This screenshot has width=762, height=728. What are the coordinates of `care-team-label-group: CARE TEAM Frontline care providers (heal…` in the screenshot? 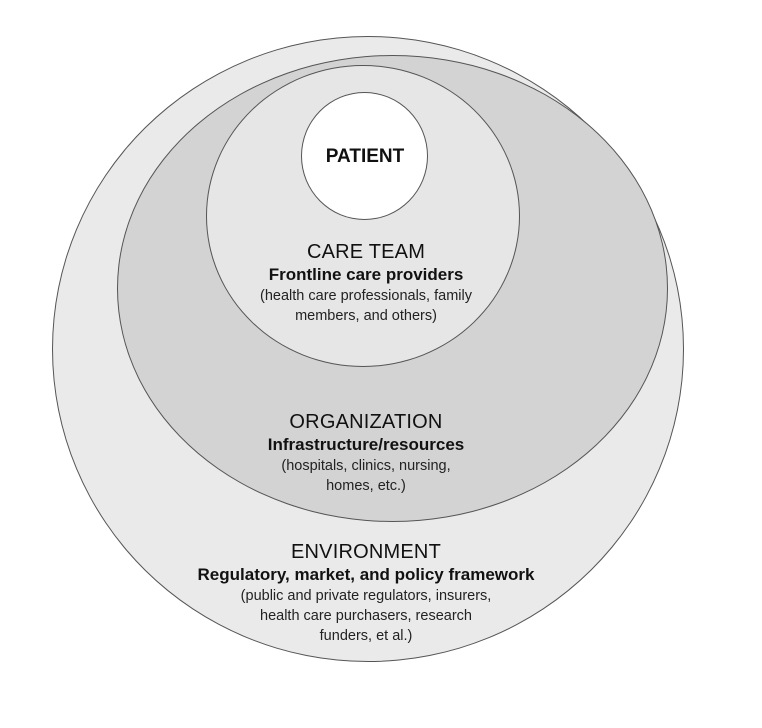 It's located at (366, 283).